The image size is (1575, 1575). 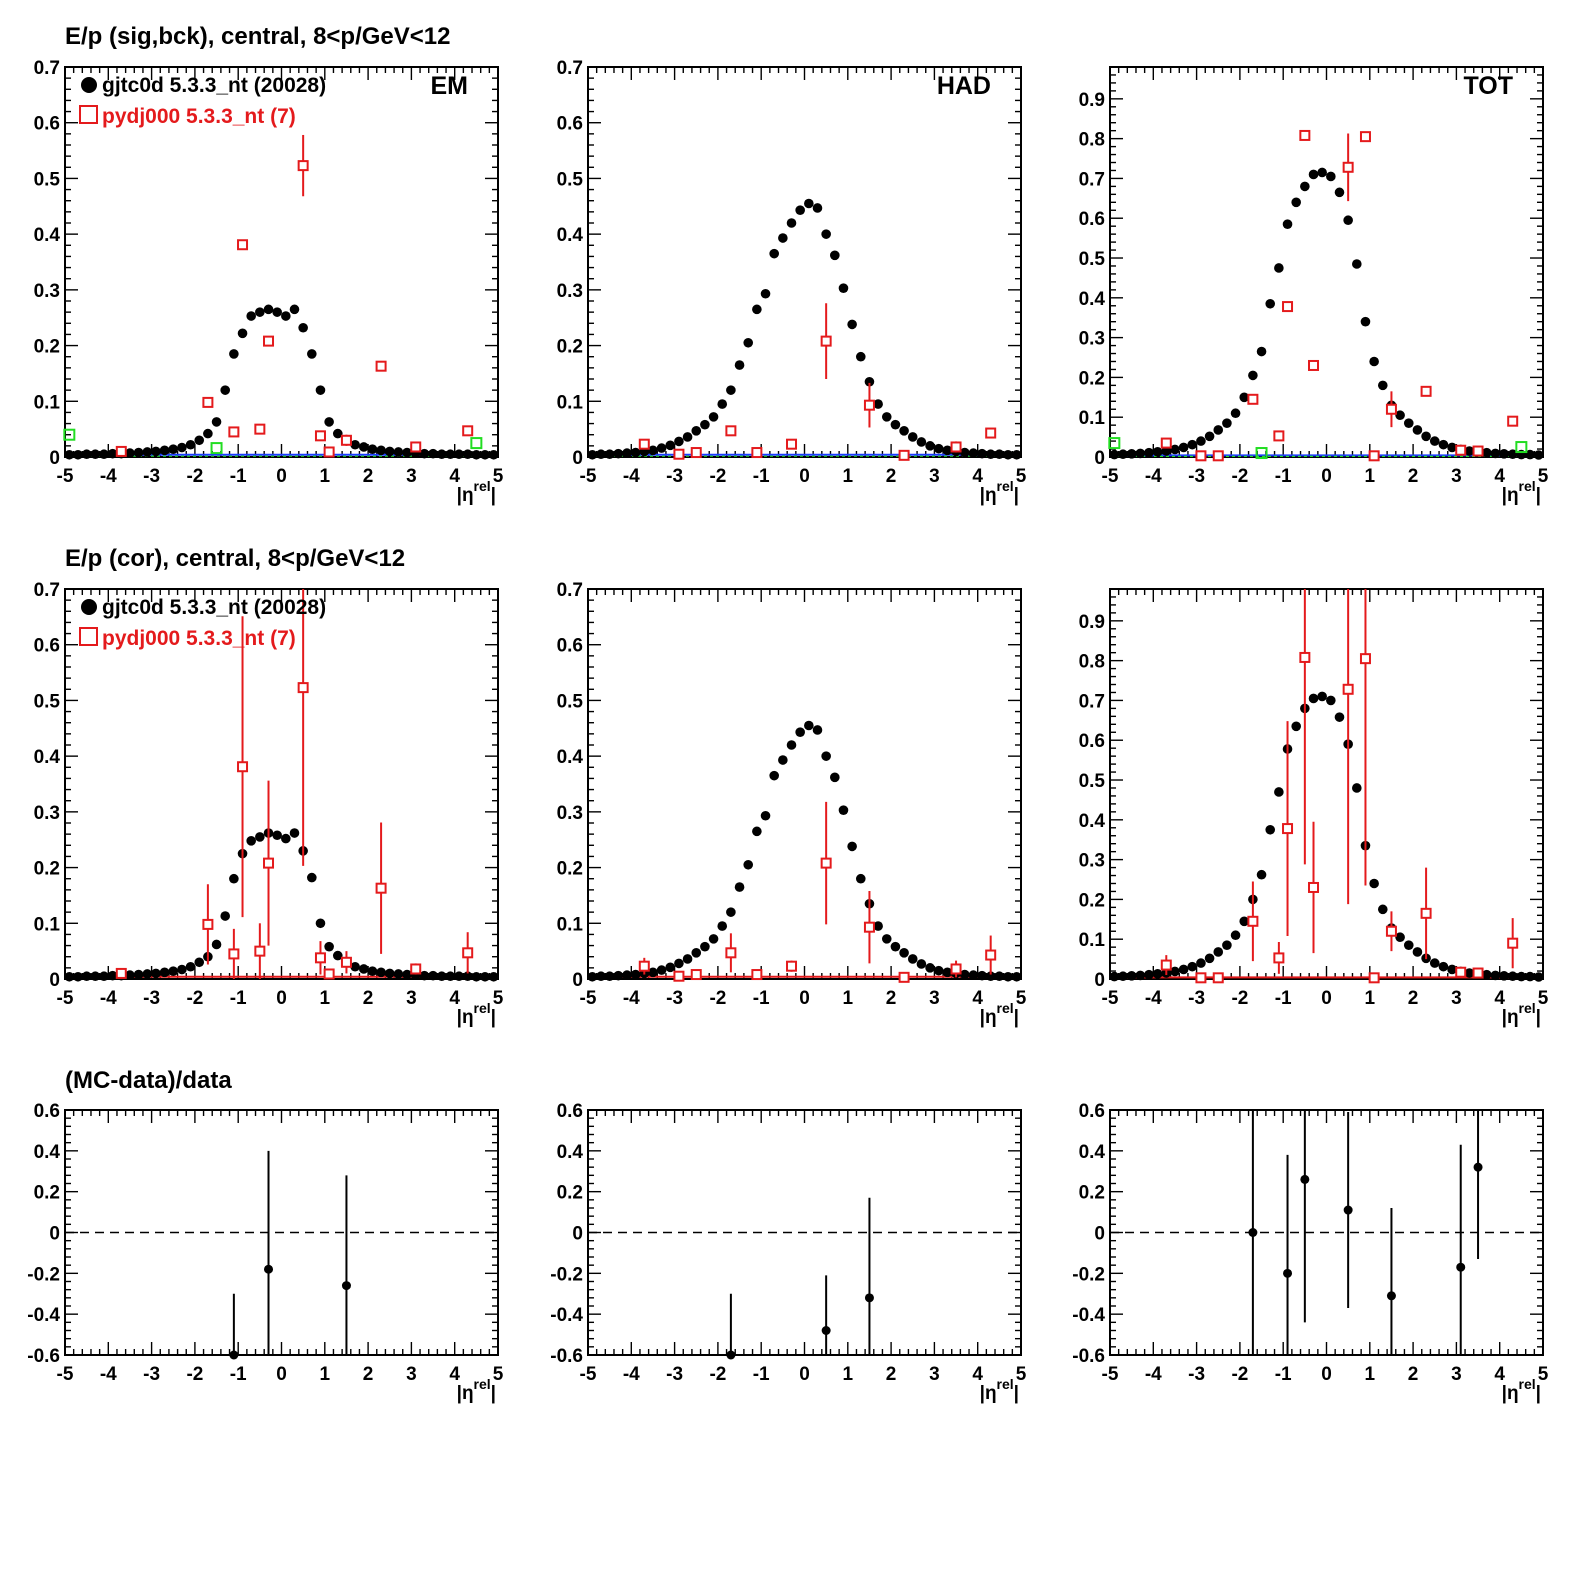 I want to click on green-point, so click(x=1114, y=443).